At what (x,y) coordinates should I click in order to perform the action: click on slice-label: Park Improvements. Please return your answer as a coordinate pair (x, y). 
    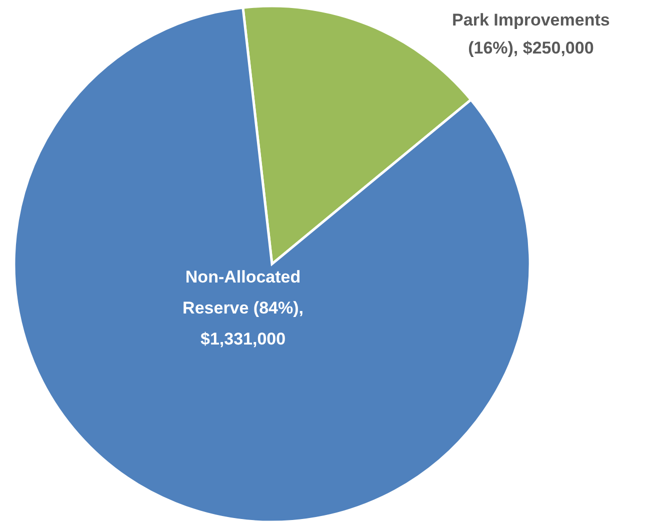
    Looking at the image, I should click on (531, 20).